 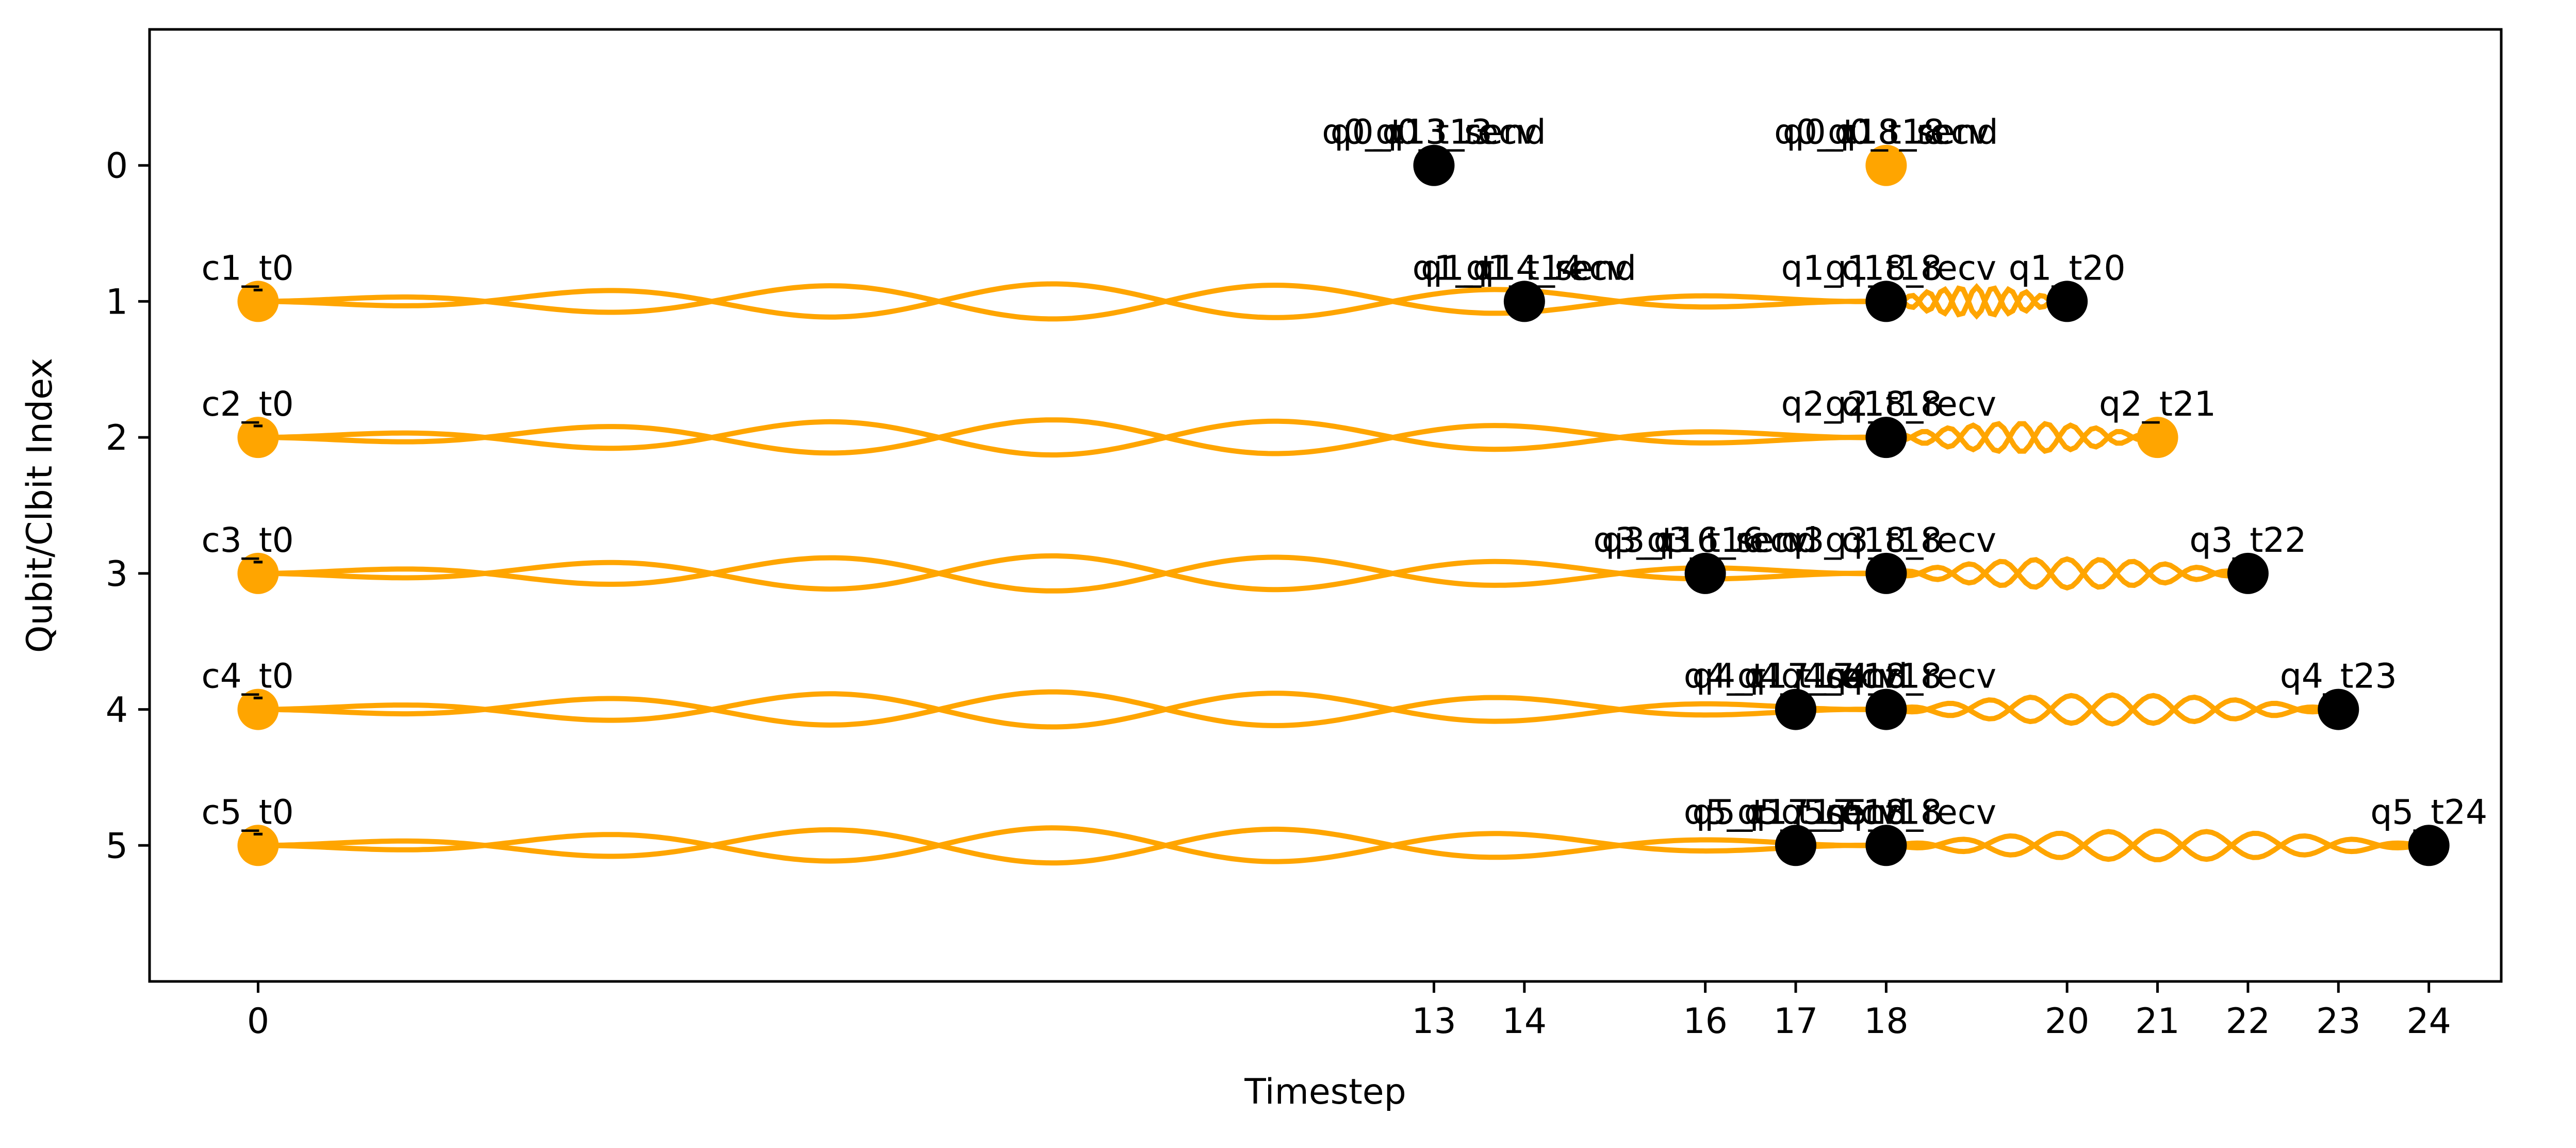 I want to click on node-label: q5_q18_recv, so click(x=1888, y=812).